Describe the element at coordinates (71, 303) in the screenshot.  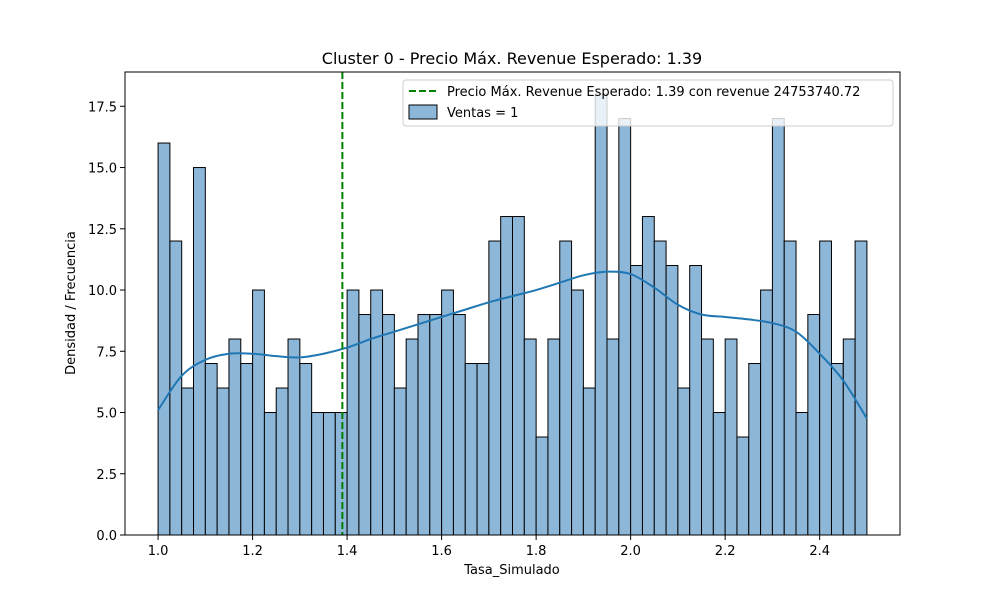
I see `y-axis-label: Densidad / Frecuencia` at that location.